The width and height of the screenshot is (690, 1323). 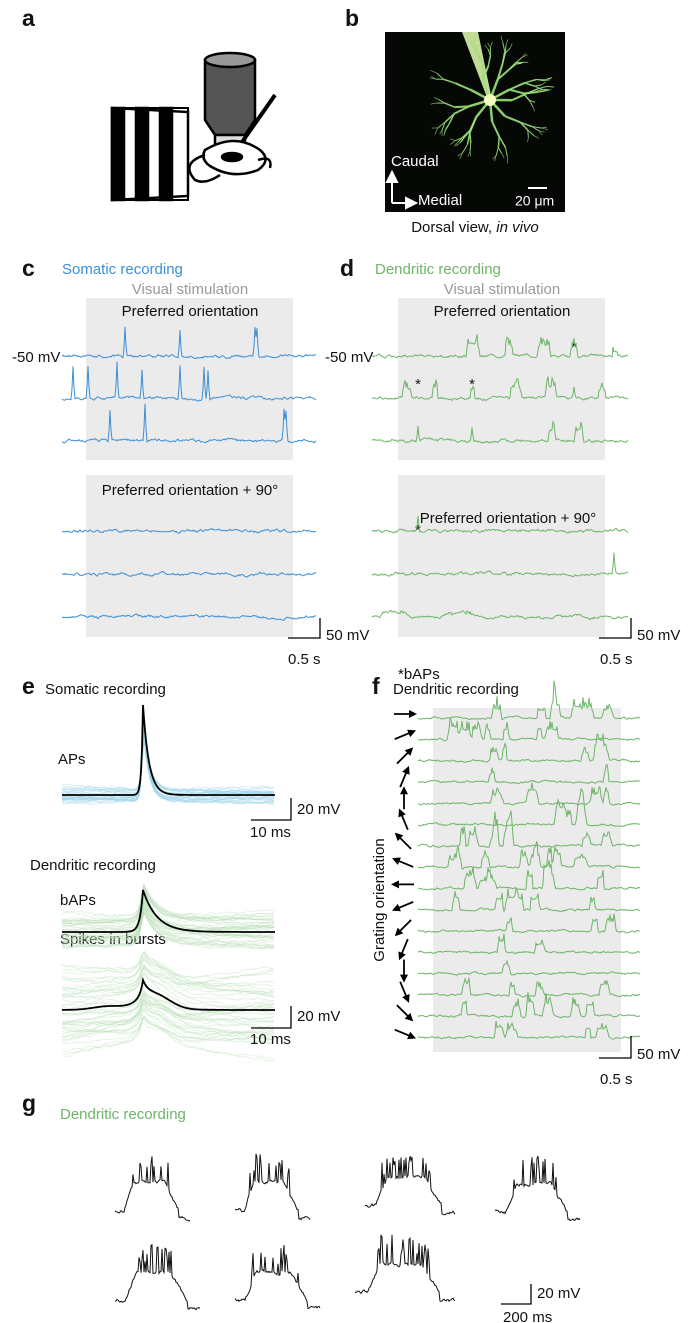 I want to click on scale-bar-label: 20 mV, so click(x=318, y=1016).